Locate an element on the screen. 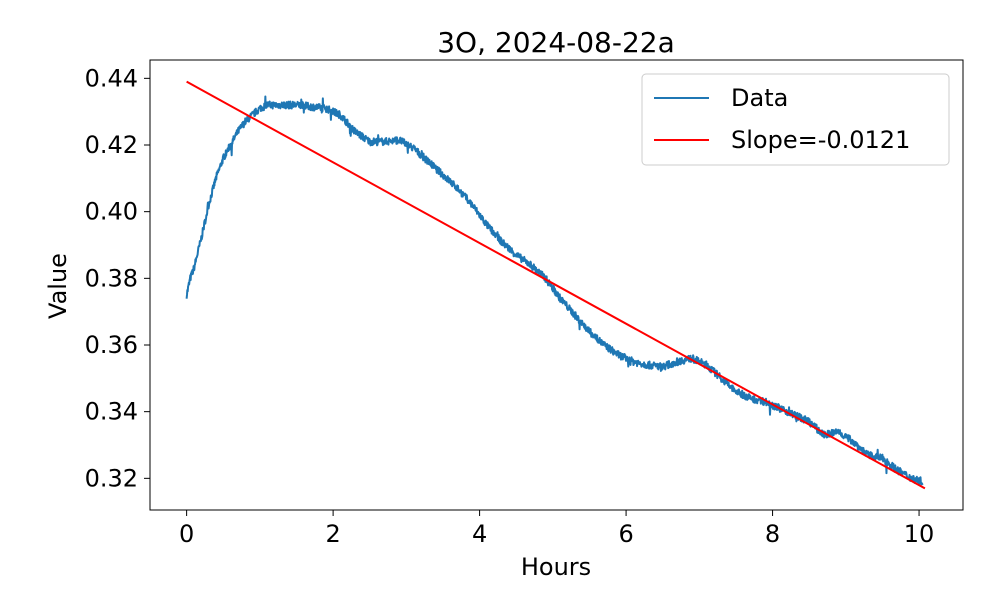  y-tick-label: 0.34 is located at coordinates (111, 412).